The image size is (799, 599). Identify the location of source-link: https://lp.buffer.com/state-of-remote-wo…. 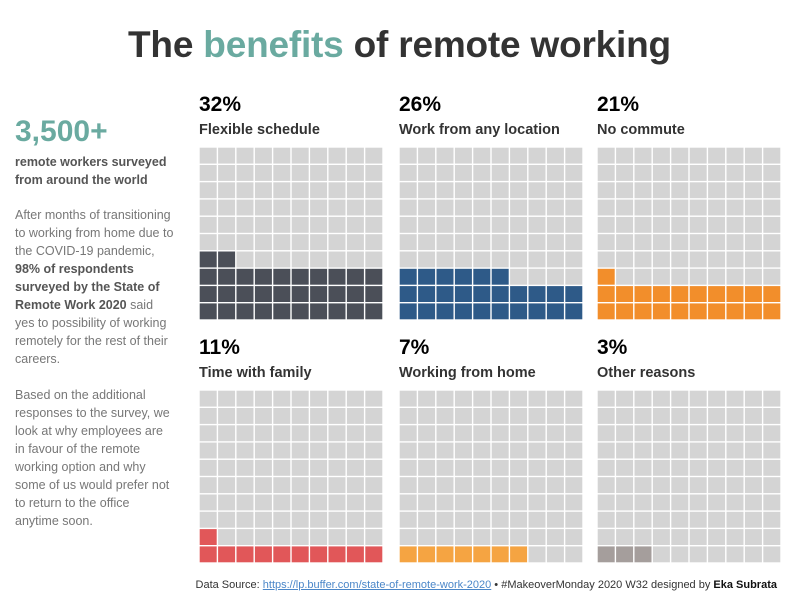
(377, 585).